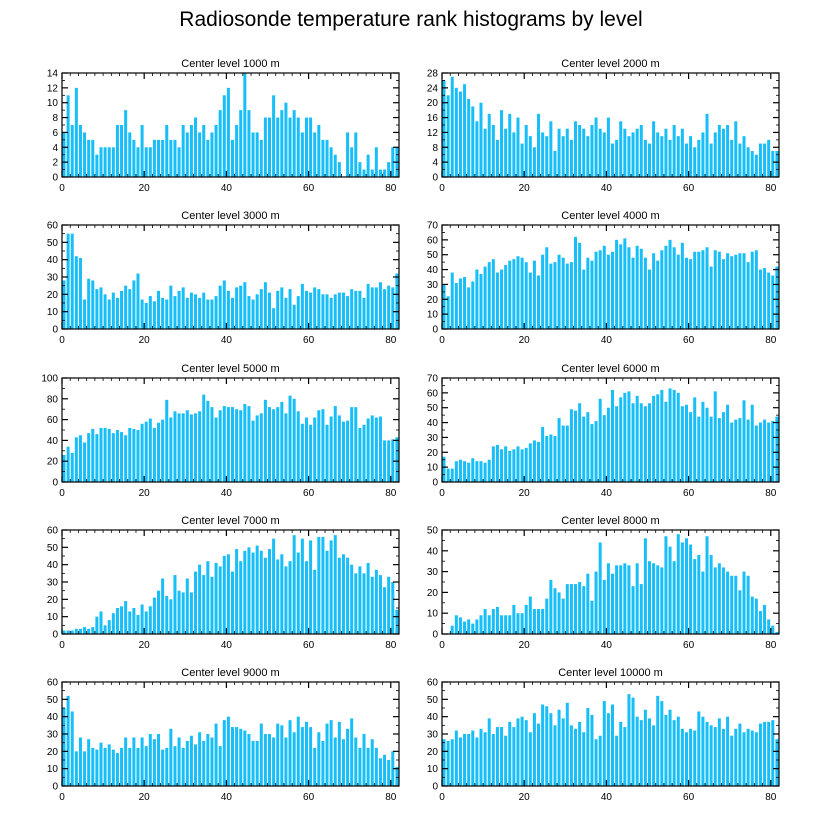  What do you see at coordinates (53, 683) in the screenshot?
I see `y-tick-label: 60` at bounding box center [53, 683].